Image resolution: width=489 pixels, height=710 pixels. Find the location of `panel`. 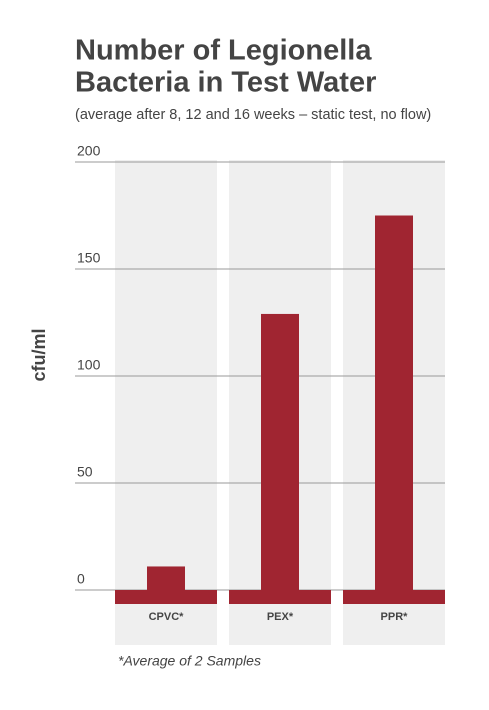

panel is located at coordinates (166, 402).